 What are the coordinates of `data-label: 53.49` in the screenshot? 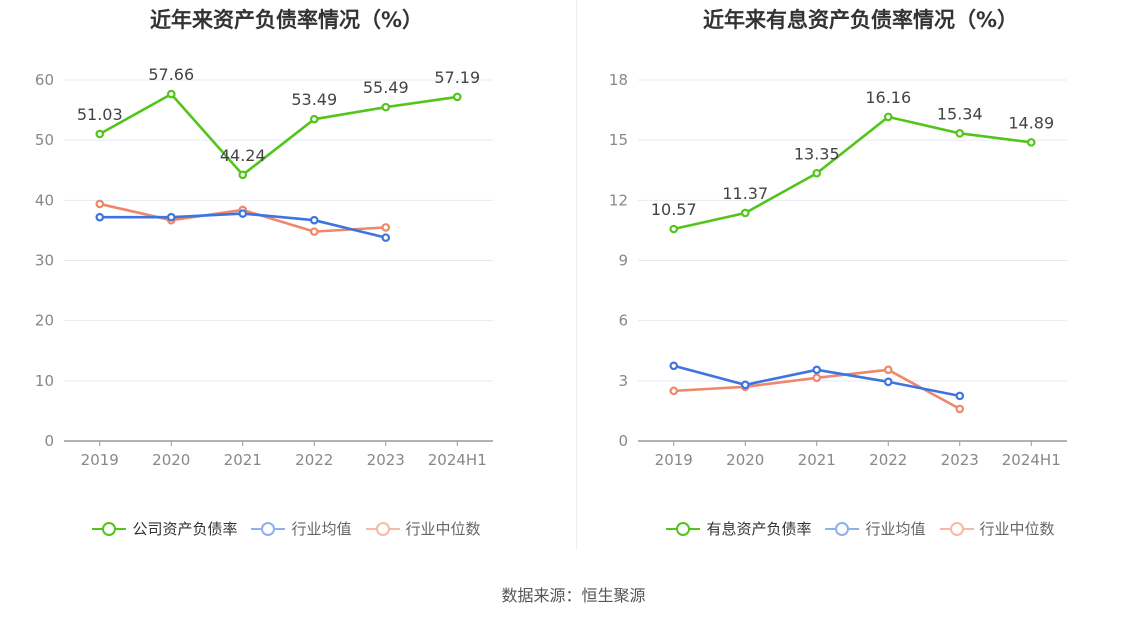 It's located at (314, 99).